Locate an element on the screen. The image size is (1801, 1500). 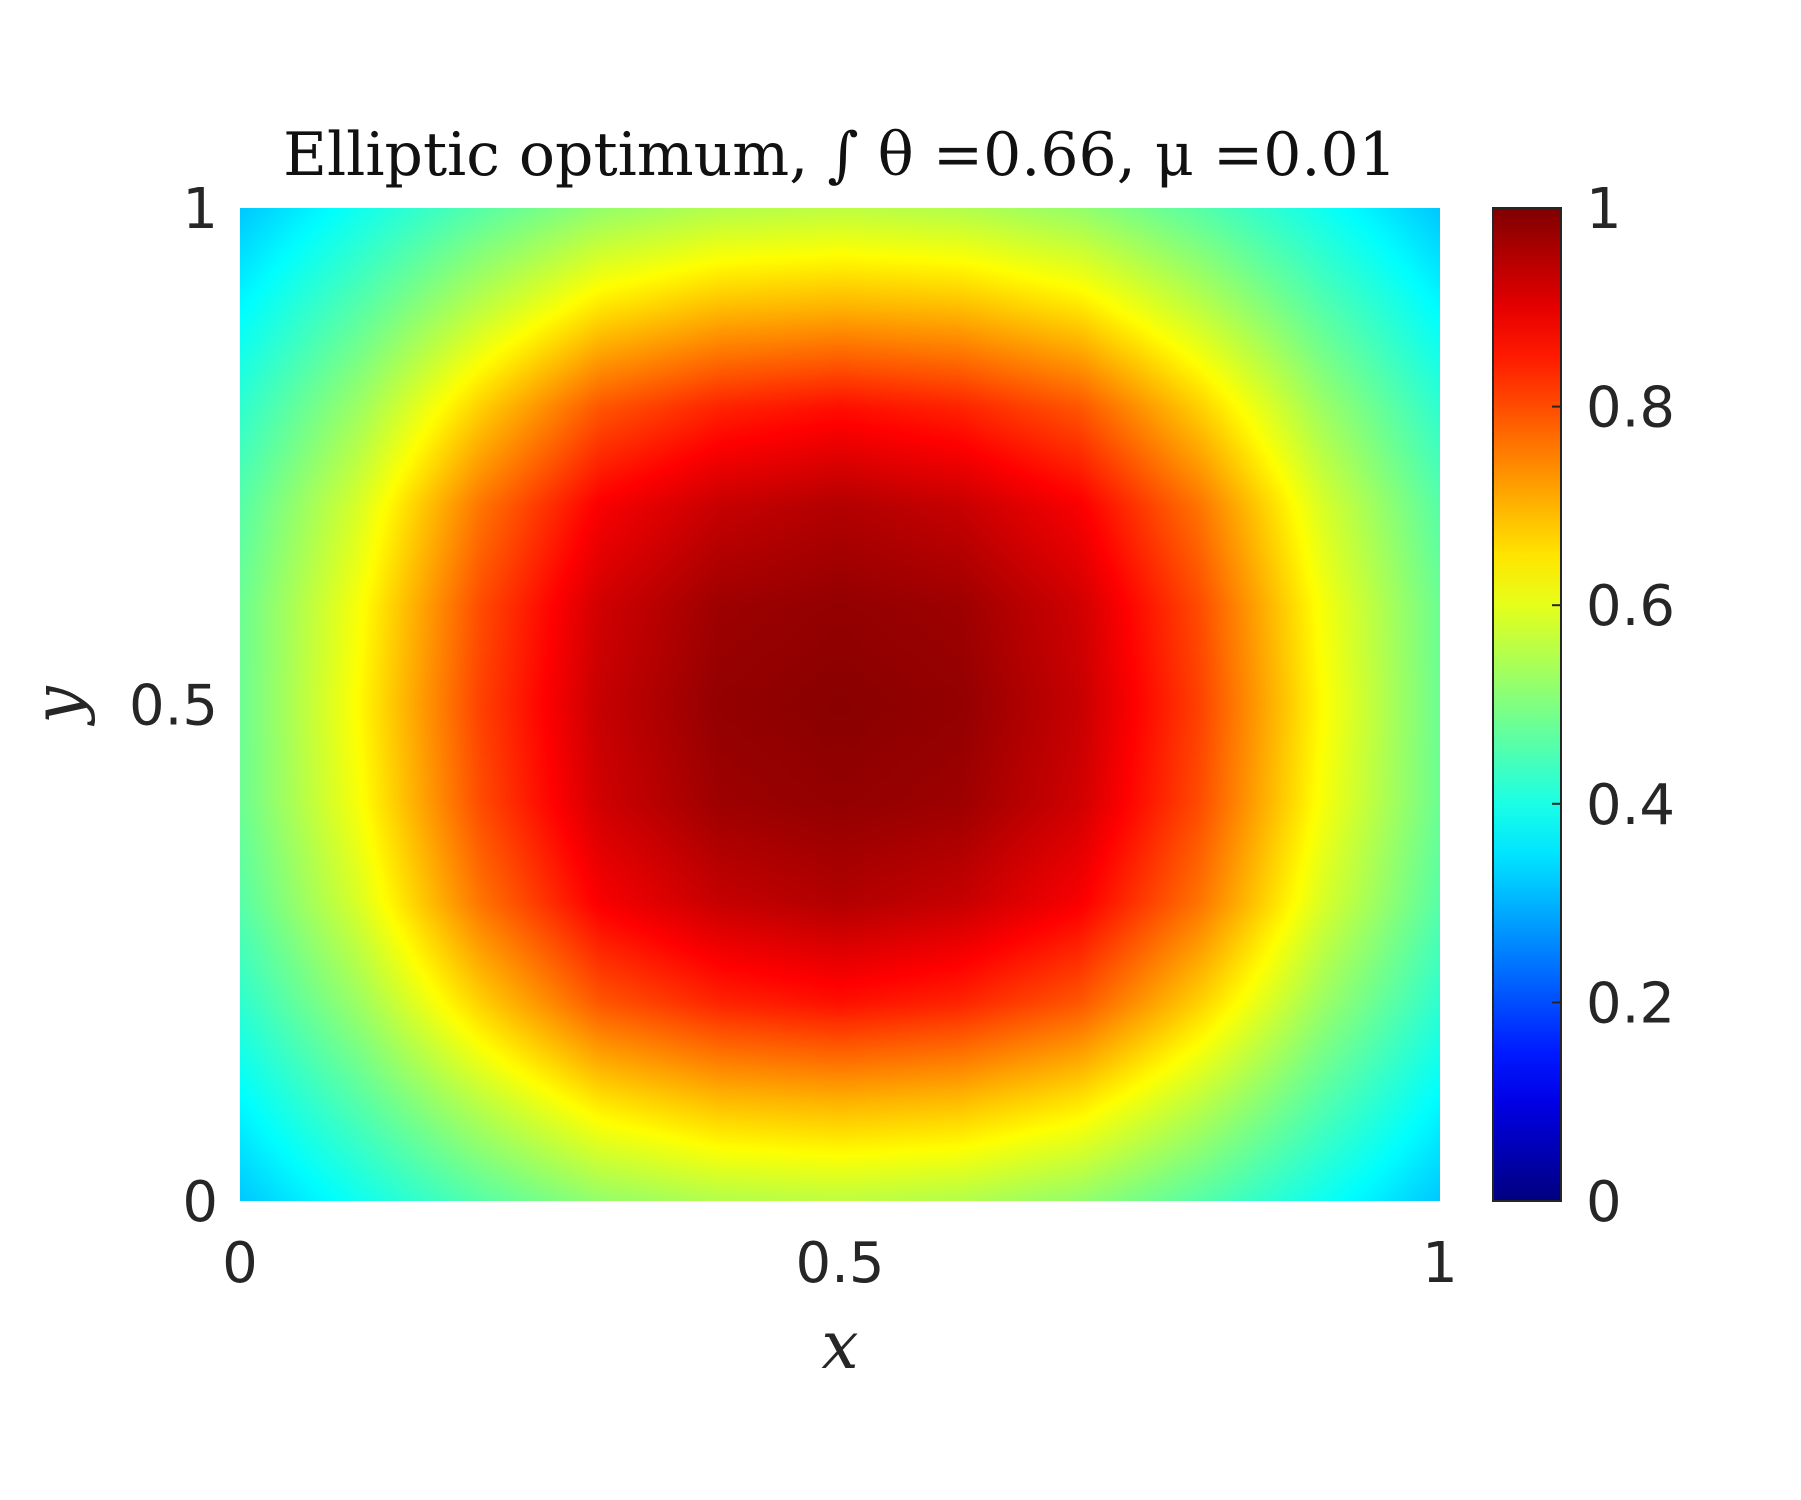
y-tick-label: 0.5 is located at coordinates (173, 706).